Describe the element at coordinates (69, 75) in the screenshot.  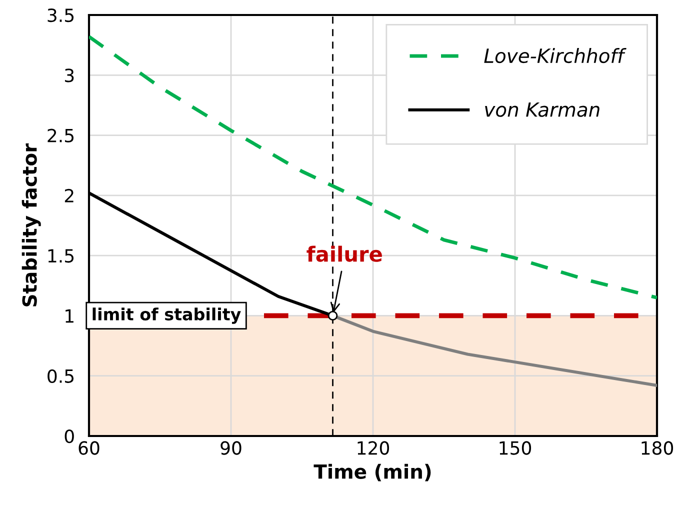
I see `y-tick-label: 3` at that location.